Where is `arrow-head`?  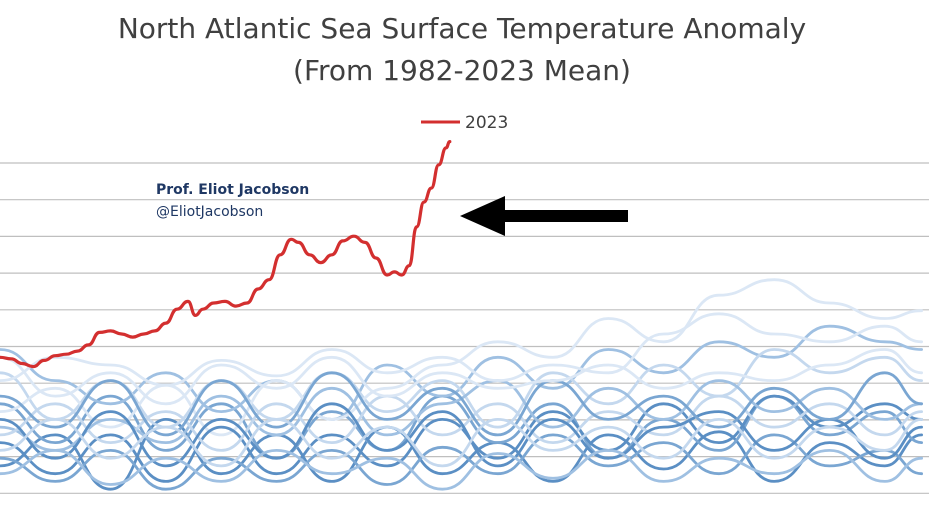
arrow-head is located at coordinates (482, 216).